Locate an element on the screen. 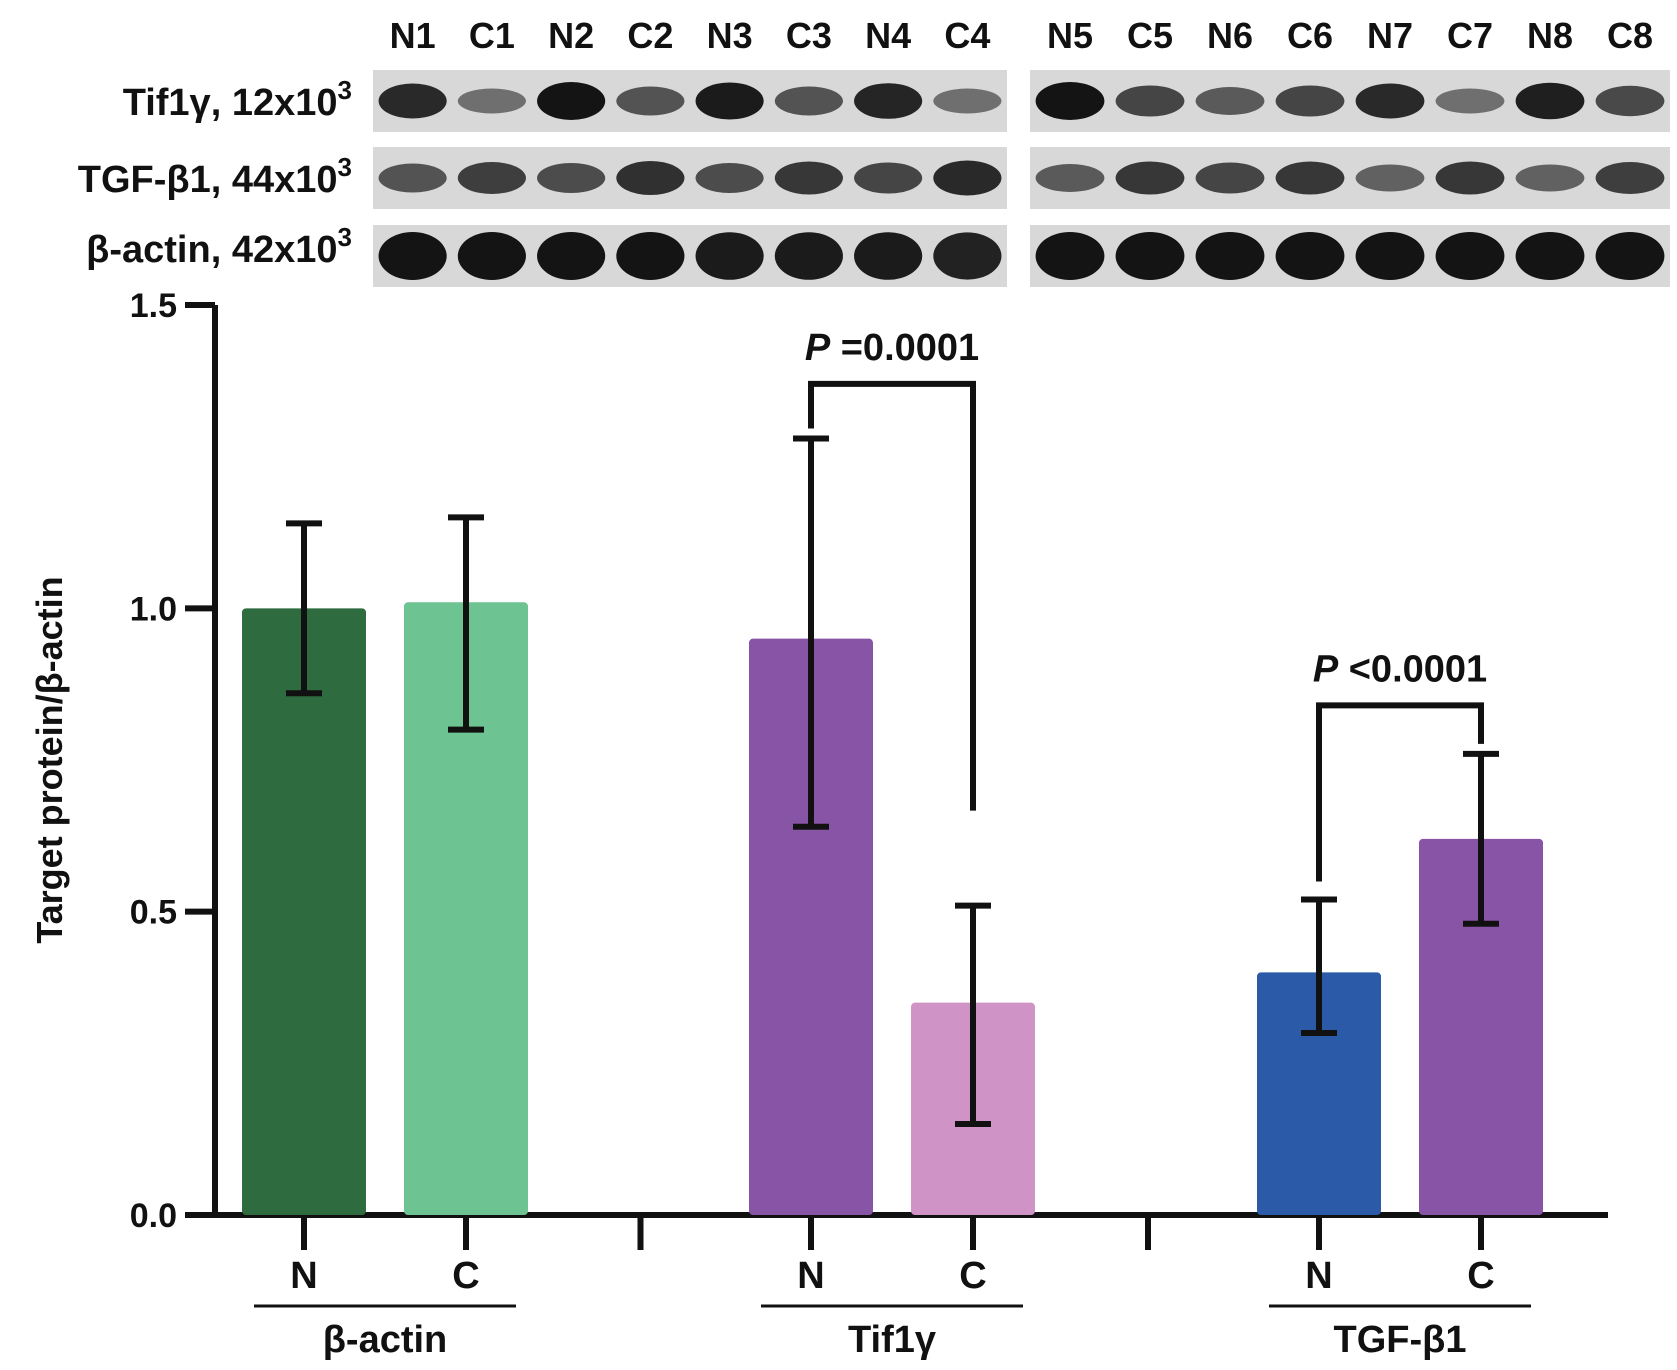  lane-label-n1: N1 is located at coordinates (413, 35).